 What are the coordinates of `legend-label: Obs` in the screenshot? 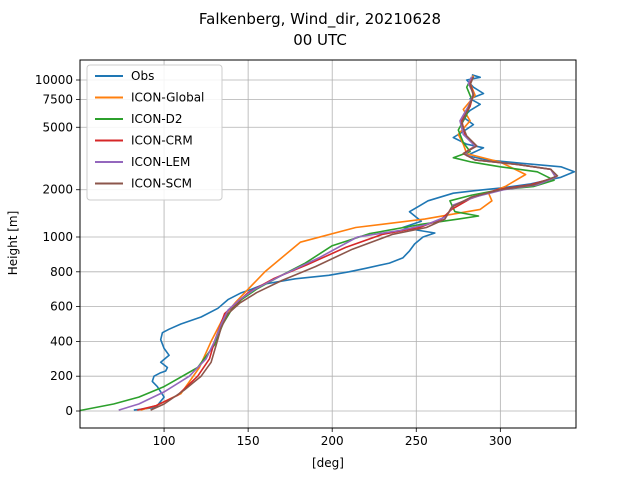 It's located at (142, 76).